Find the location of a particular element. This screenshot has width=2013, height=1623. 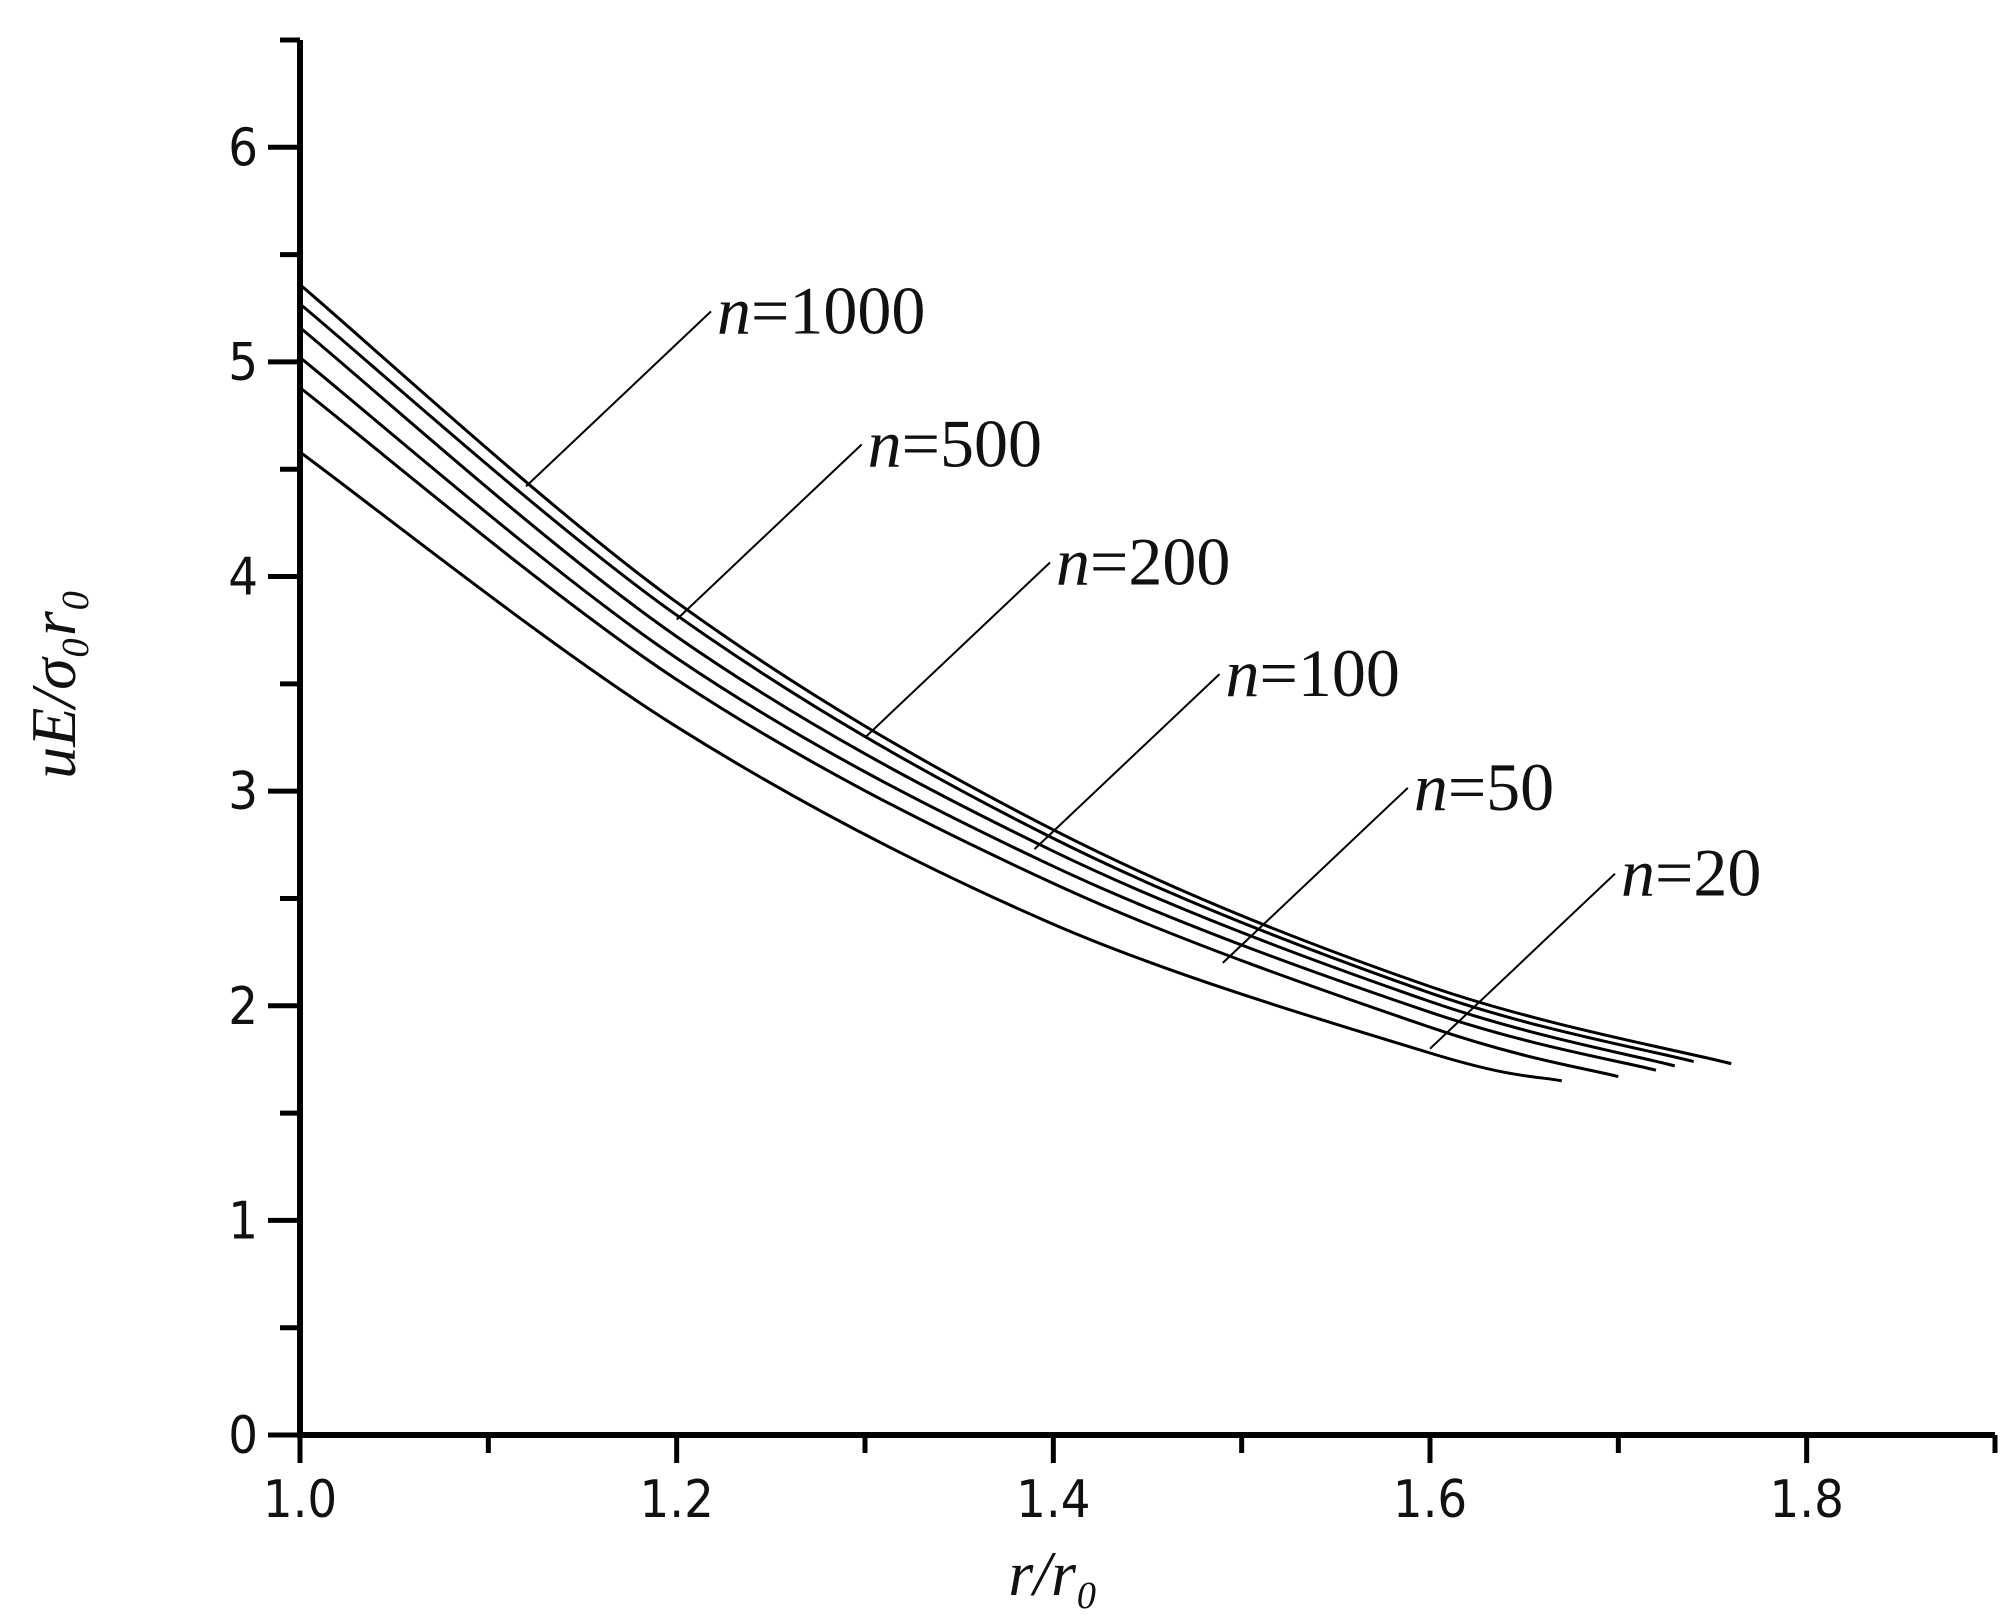

curve-label: n=50 is located at coordinates (1484, 787).